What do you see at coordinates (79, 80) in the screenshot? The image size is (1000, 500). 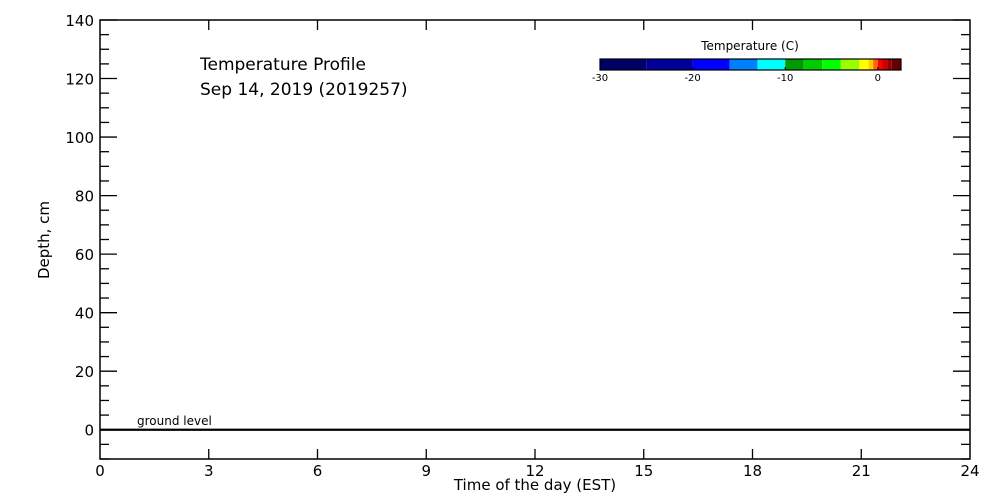 I see `y-tick-label: 120` at bounding box center [79, 80].